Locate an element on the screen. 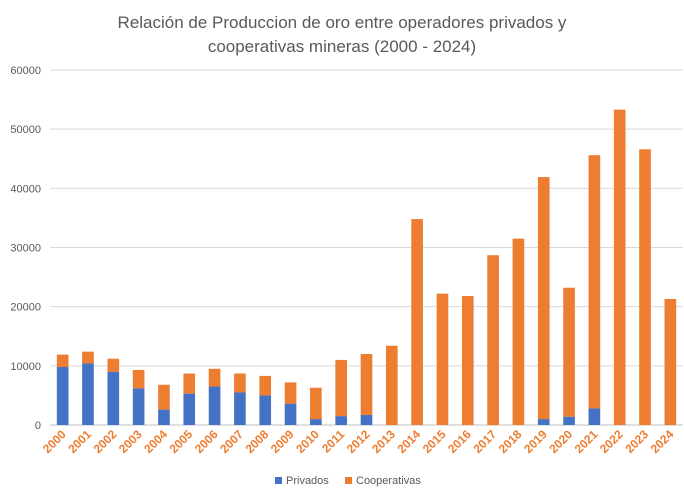 The height and width of the screenshot is (498, 684). bar-privados-2010 is located at coordinates (316, 422).